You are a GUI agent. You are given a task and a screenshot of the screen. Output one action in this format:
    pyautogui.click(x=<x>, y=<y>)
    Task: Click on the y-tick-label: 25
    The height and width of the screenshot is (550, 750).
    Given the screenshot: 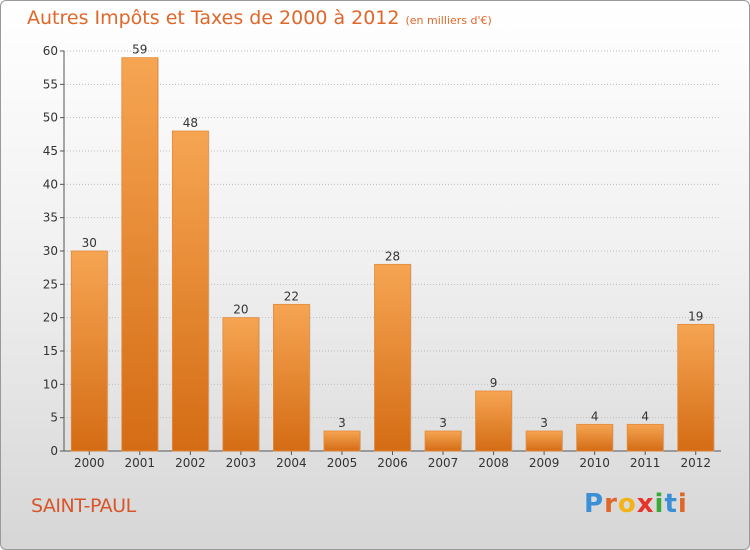 What is the action you would take?
    pyautogui.click(x=50, y=284)
    